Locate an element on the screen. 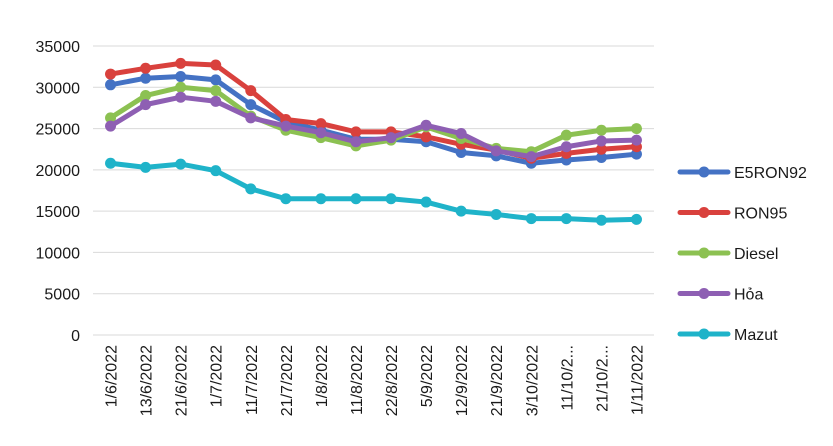 This screenshot has width=833, height=446. y-tick-label: 20000 is located at coordinates (58, 171).